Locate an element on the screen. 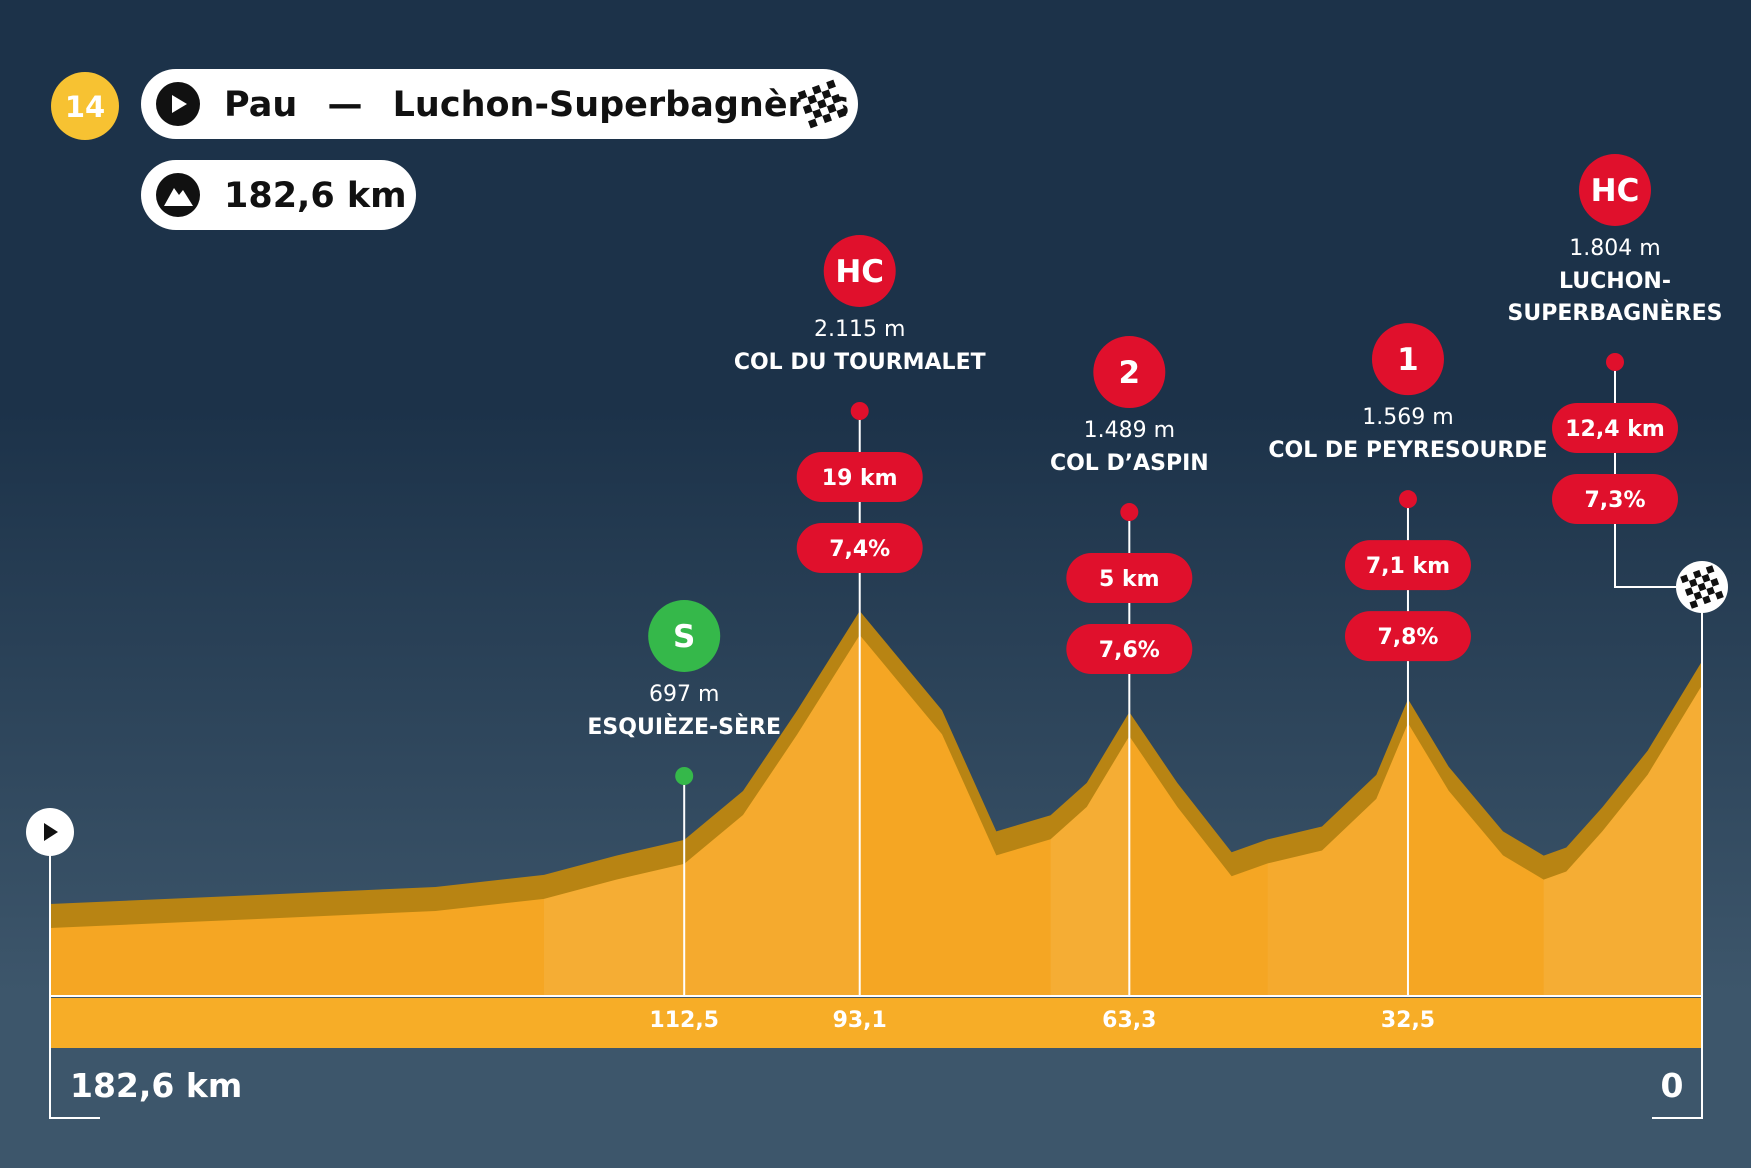  tick-label: 112,5 is located at coordinates (684, 1020).